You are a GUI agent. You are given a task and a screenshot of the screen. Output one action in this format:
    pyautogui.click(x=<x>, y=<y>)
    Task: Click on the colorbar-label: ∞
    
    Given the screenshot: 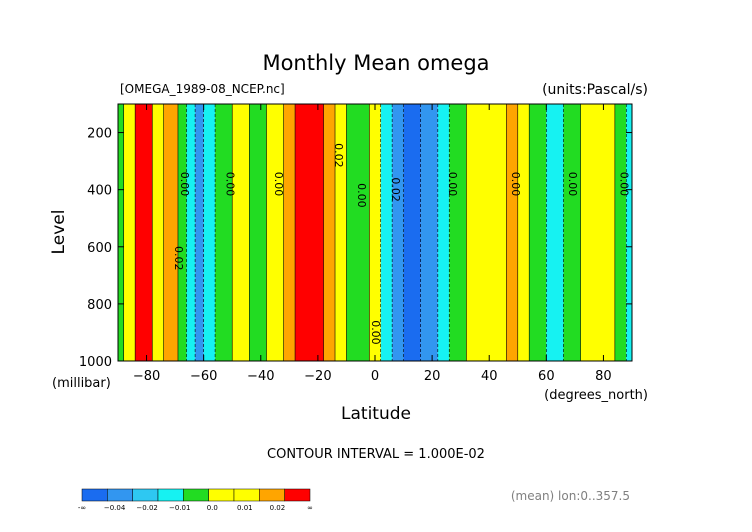 What is the action you would take?
    pyautogui.click(x=310, y=508)
    